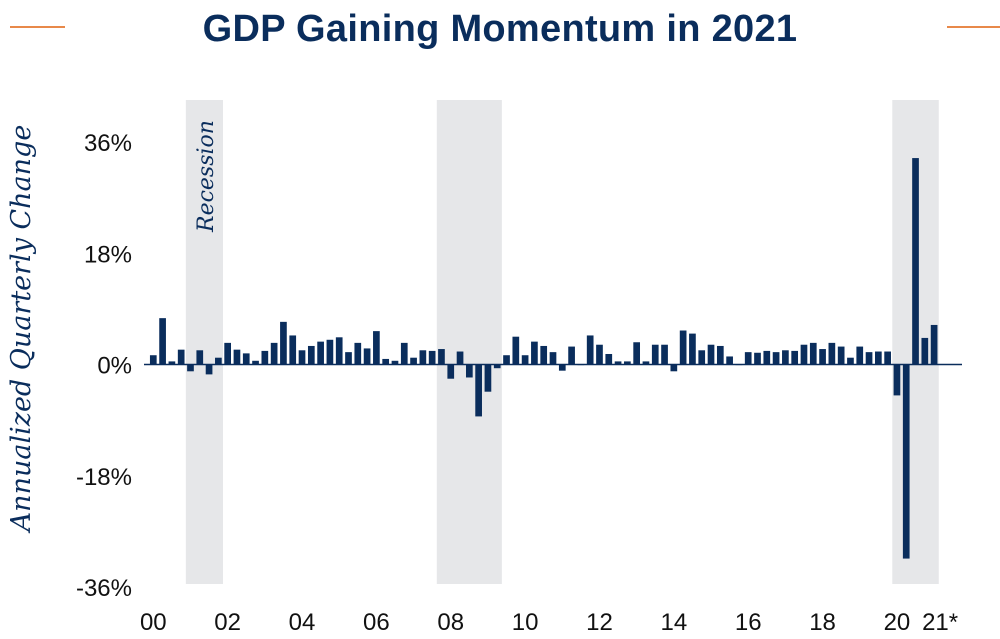 Image resolution: width=1000 pixels, height=639 pixels. Describe the element at coordinates (549, 622) in the screenshot. I see `x-axis-ticks: 00 02 04 06 08 10 12 14 16 18 20 21*` at that location.